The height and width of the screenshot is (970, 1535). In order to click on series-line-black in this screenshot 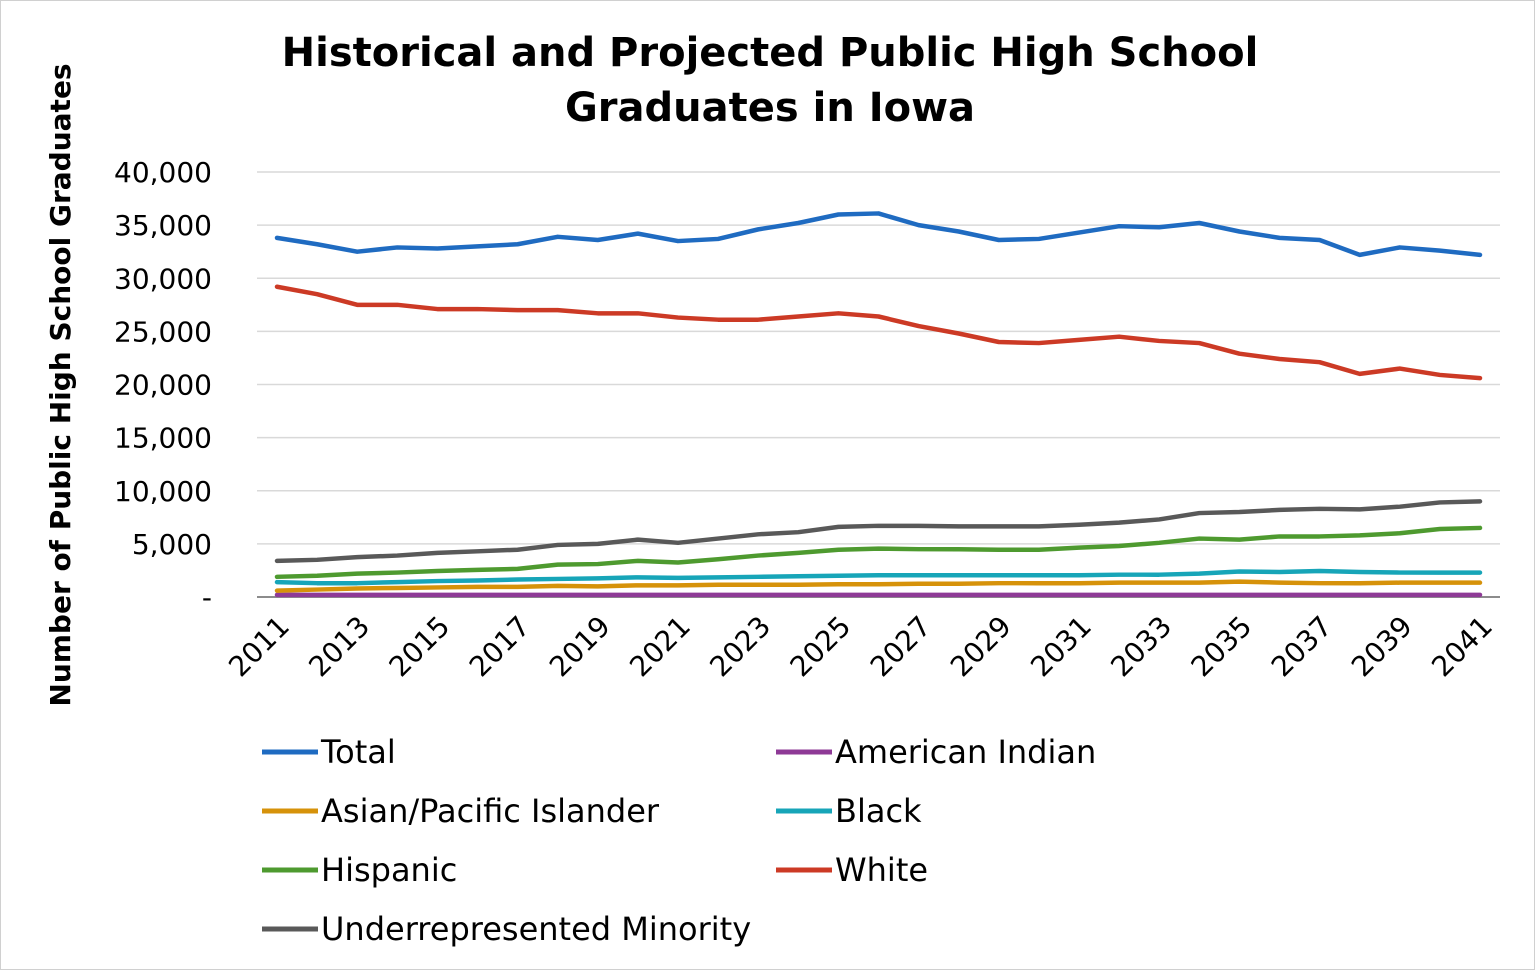, I will do `click(878, 577)`.